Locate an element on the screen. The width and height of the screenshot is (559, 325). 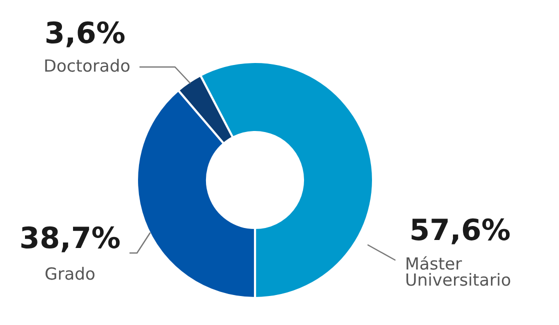
slice-label: Doctorado is located at coordinates (87, 65).